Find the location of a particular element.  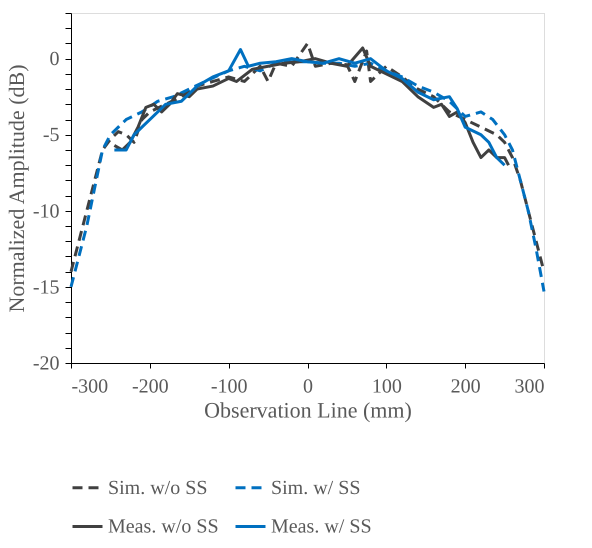

x-tick-label: 0 is located at coordinates (308, 387).